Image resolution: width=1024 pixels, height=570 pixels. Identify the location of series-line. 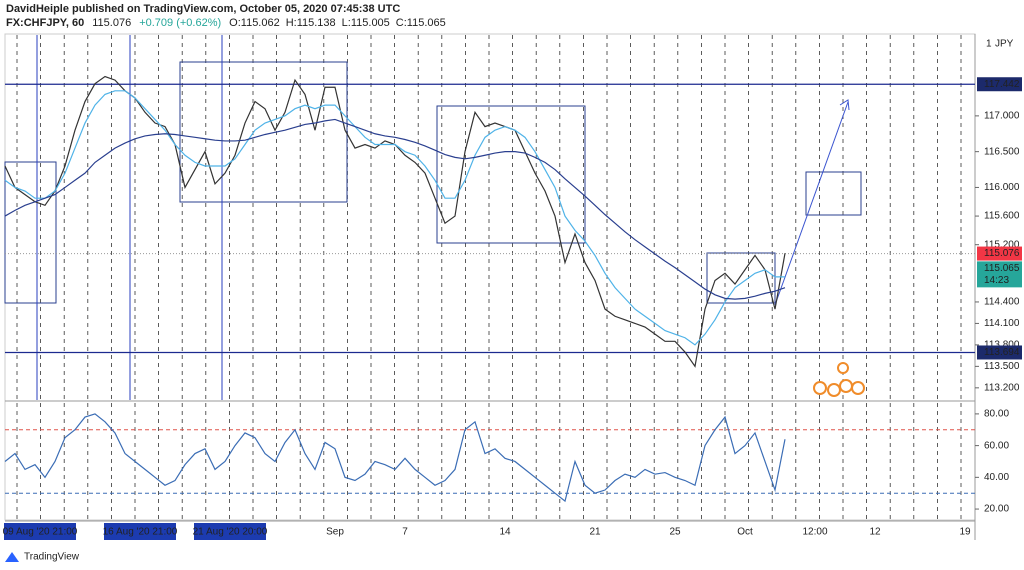
(395, 458).